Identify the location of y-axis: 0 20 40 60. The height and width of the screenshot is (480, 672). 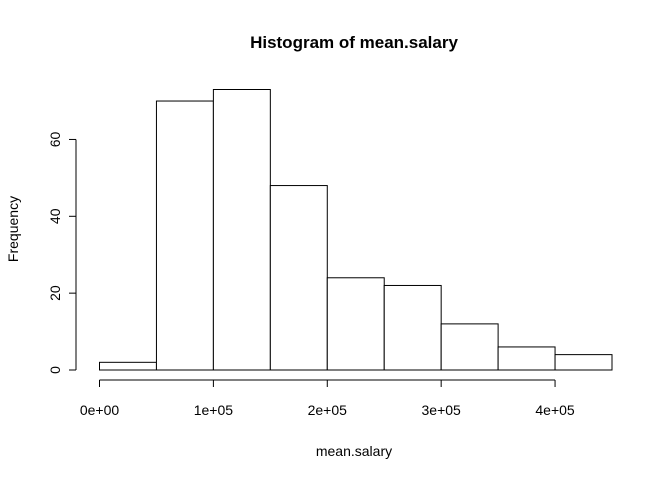
(62, 252).